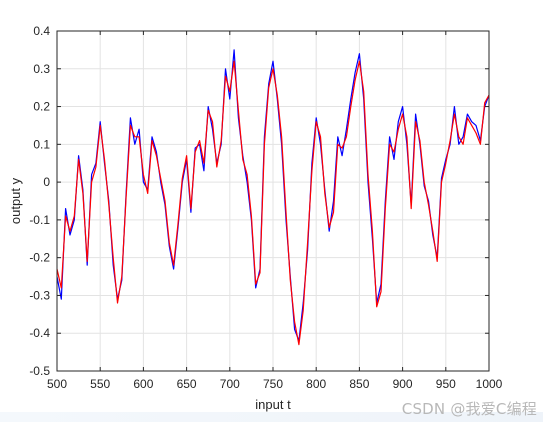  Describe the element at coordinates (39, 220) in the screenshot. I see `y-tick-label: -0.1` at that location.